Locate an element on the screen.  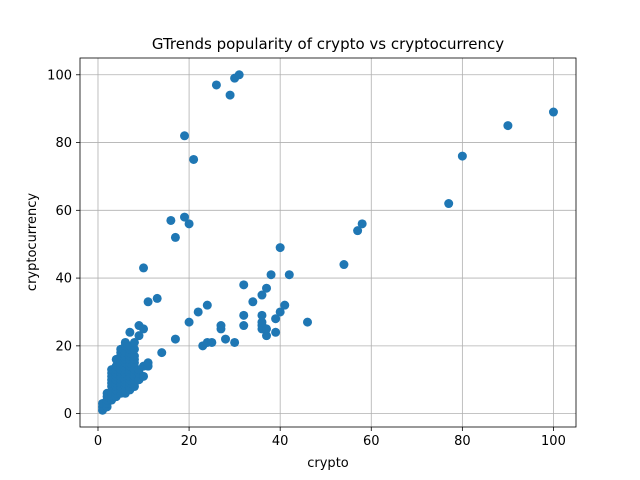
x-tick-label: 60 is located at coordinates (371, 441).